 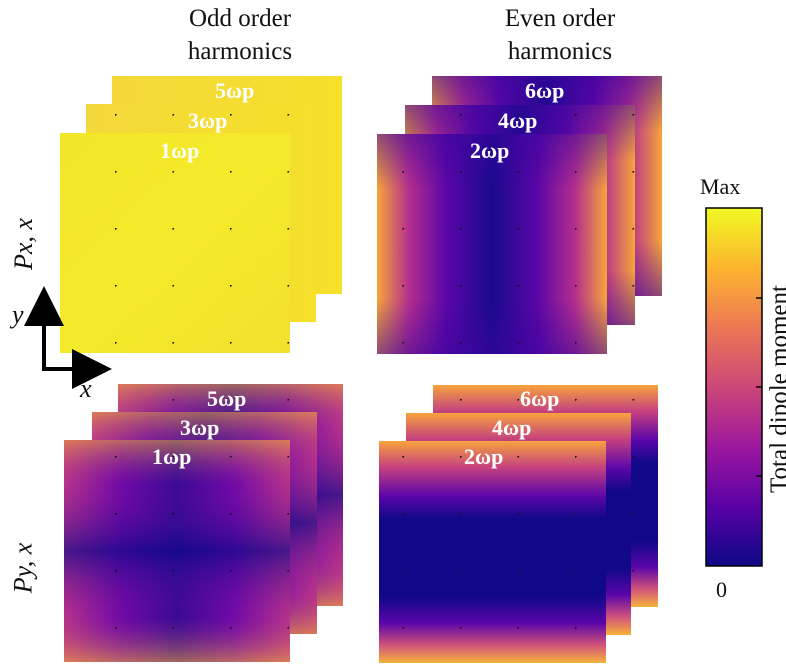 I want to click on label-top-odd-3: 3ωp, so click(x=207, y=120).